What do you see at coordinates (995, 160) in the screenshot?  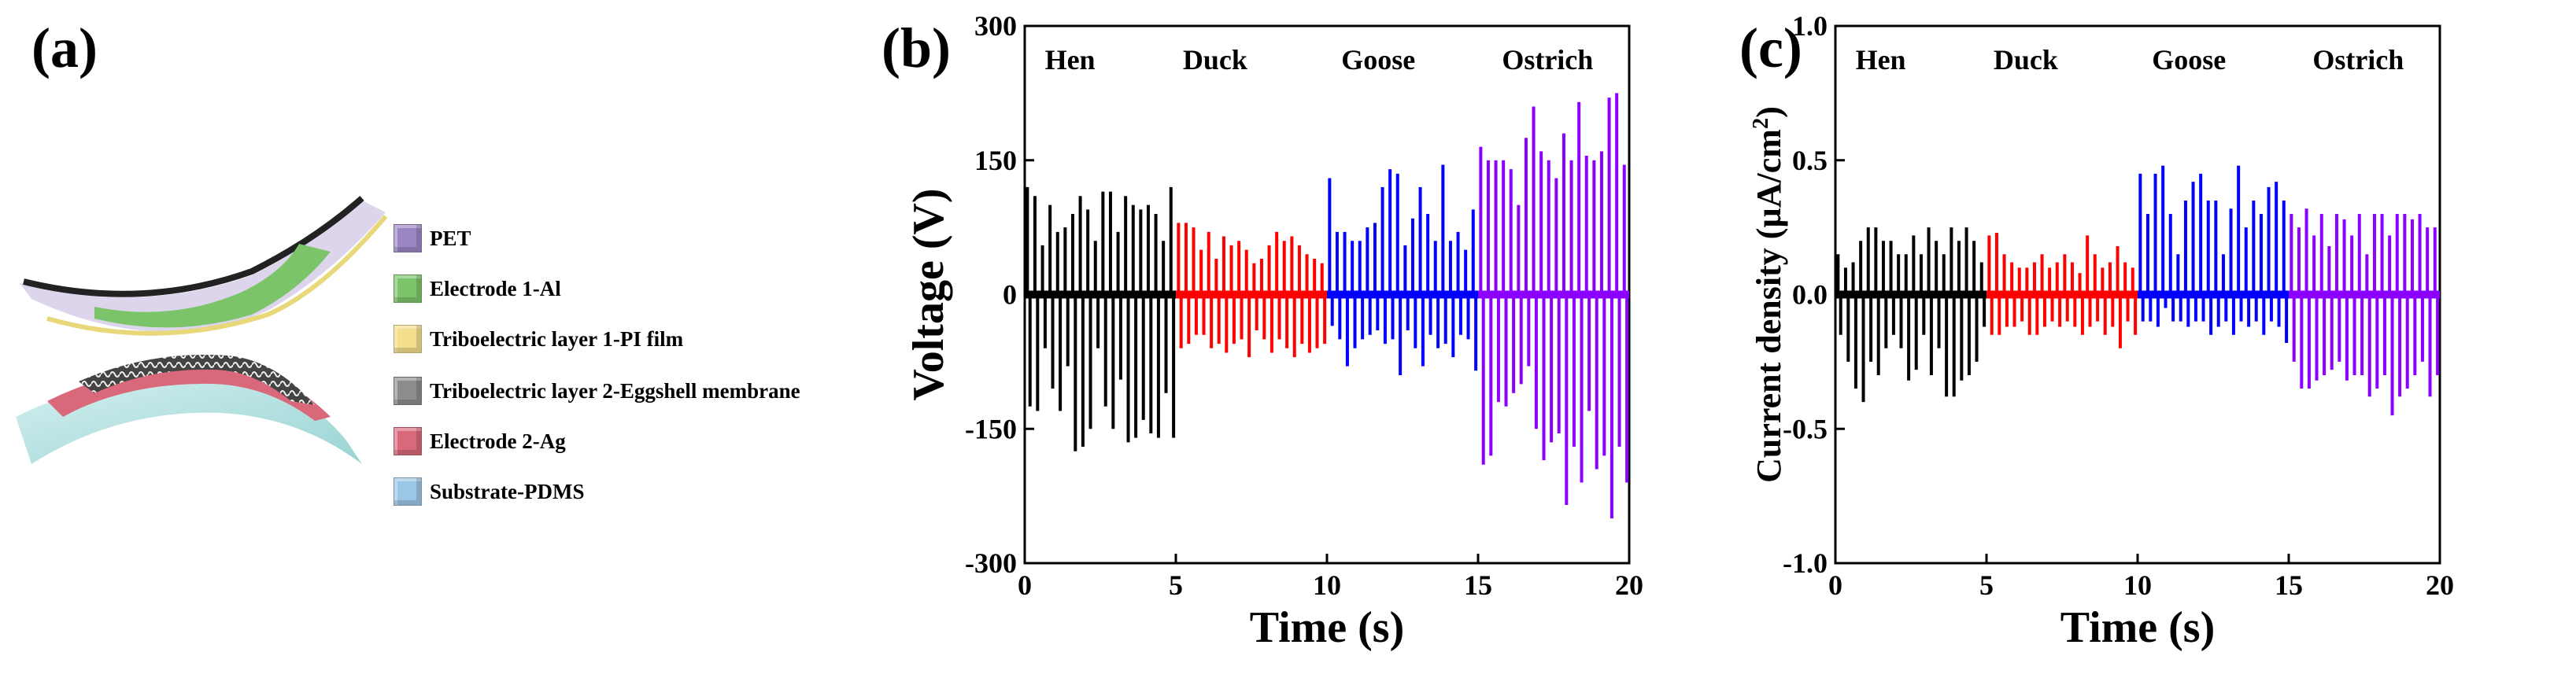 I see `y-tick-label: 150` at bounding box center [995, 160].